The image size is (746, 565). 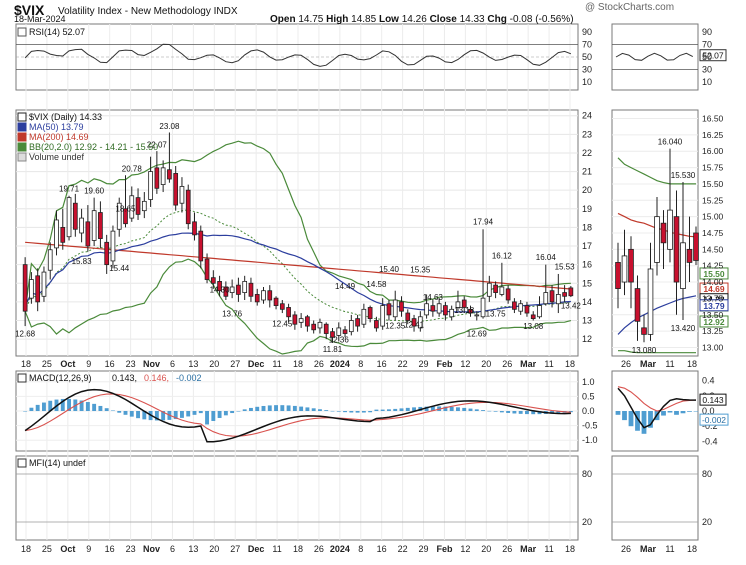 I want to click on inset-price-tick-label: 14.25, so click(x=713, y=266).